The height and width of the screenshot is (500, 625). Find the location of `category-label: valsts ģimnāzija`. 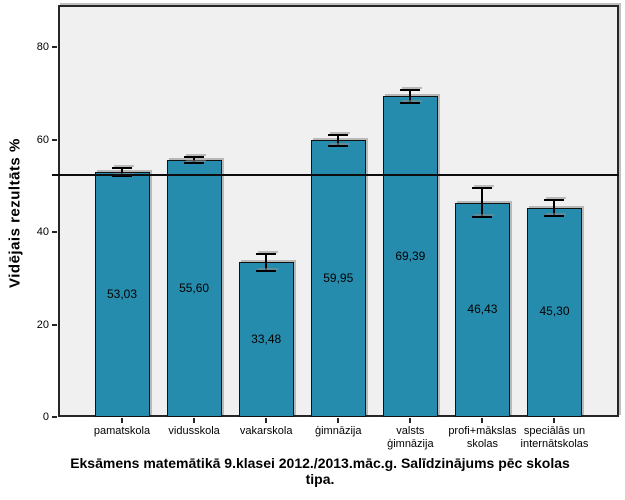

category-label: valsts ģimnāzija is located at coordinates (410, 437).